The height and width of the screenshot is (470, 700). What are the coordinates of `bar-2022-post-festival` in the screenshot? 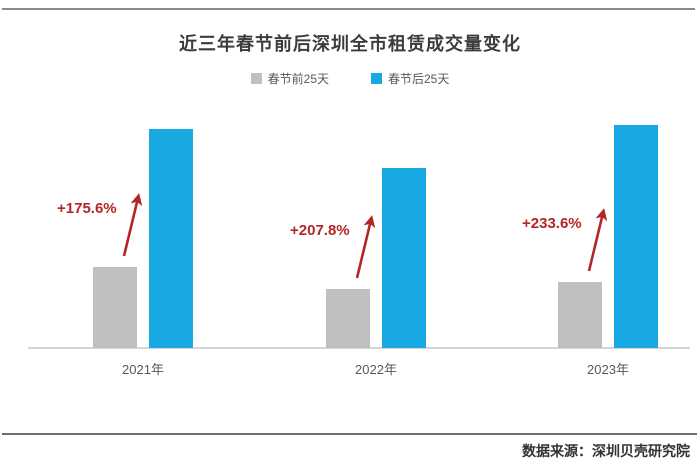 It's located at (404, 258).